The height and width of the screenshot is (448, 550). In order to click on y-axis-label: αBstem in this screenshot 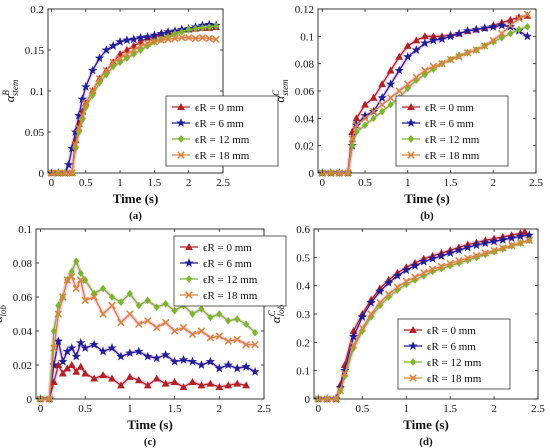, I will do `click(10, 90)`.